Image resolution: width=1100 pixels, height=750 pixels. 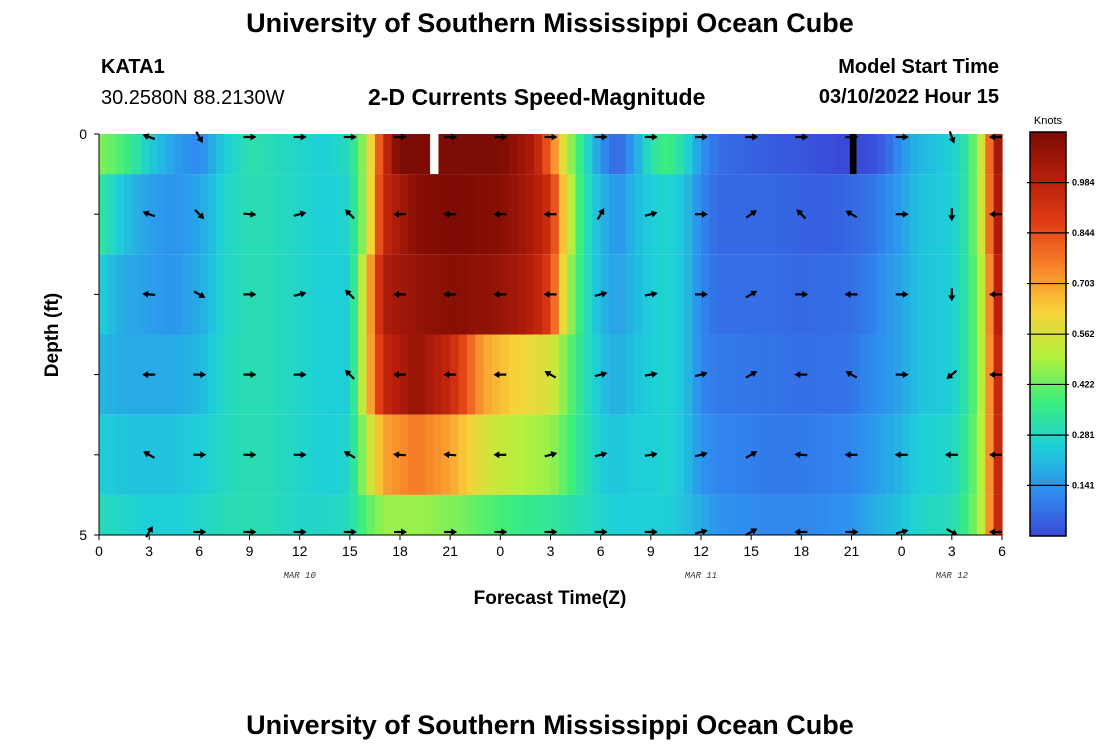 What do you see at coordinates (83, 535) in the screenshot?
I see `y-tick-label: 5` at bounding box center [83, 535].